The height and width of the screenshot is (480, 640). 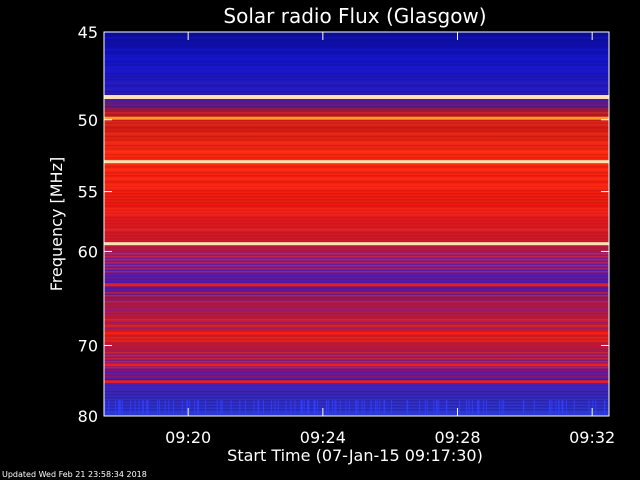 What do you see at coordinates (356, 162) in the screenshot?
I see `band-line` at bounding box center [356, 162].